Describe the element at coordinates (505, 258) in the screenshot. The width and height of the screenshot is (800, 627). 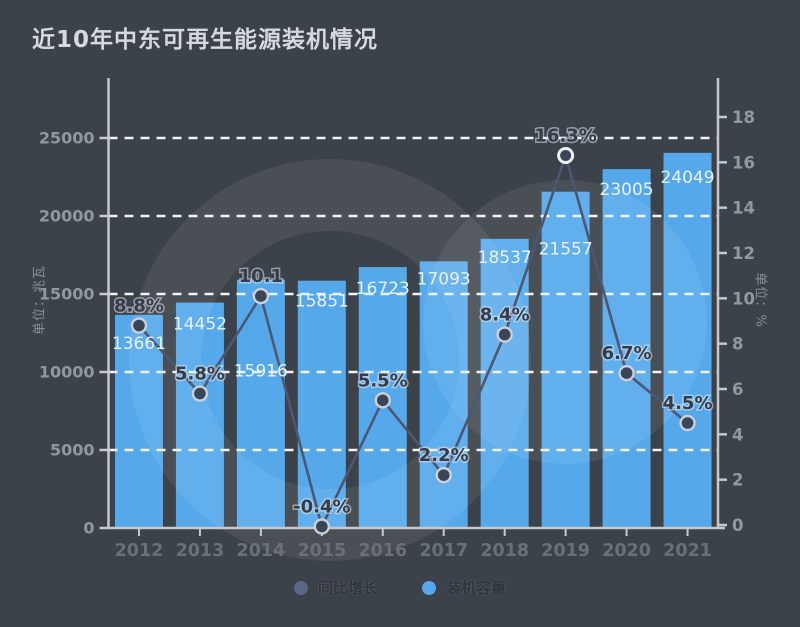
I see `bar-label-2018: 18537` at that location.